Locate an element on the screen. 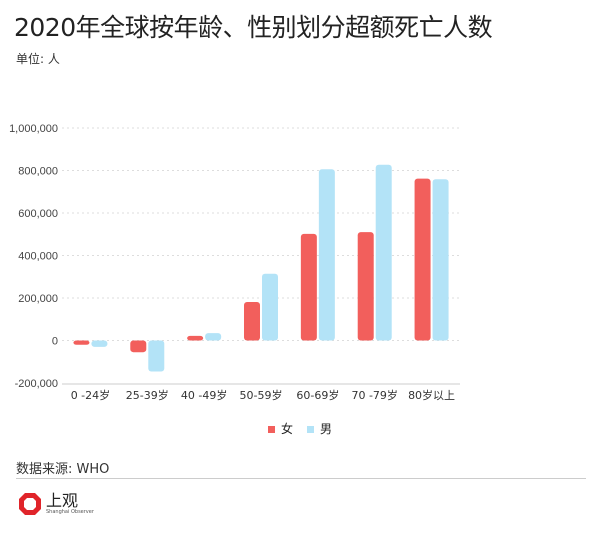 Image resolution: width=600 pixels, height=534 pixels. legend-label: 女 is located at coordinates (287, 429).